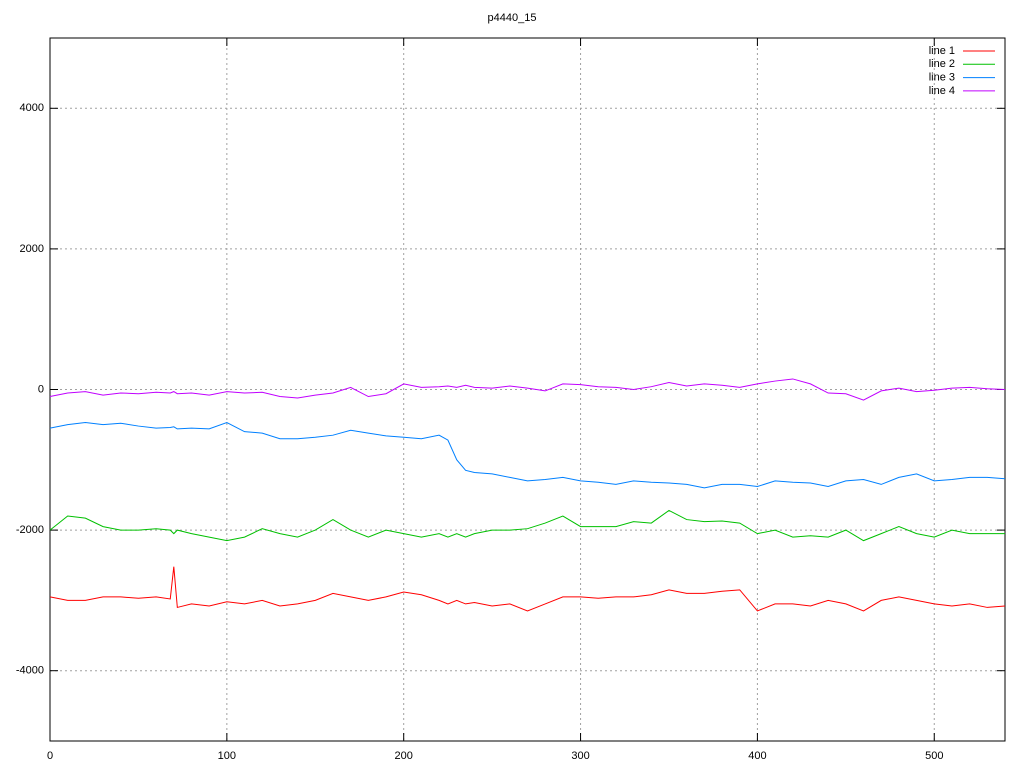  What do you see at coordinates (32, 108) in the screenshot?
I see `y-tick-label: 4000` at bounding box center [32, 108].